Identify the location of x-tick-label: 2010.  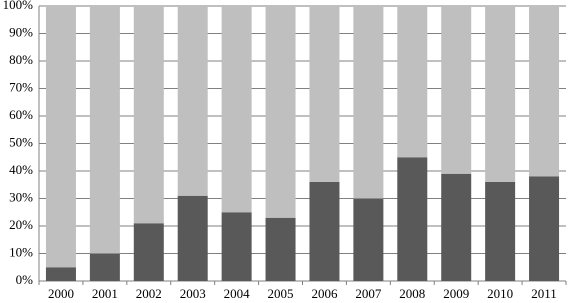
(500, 293).